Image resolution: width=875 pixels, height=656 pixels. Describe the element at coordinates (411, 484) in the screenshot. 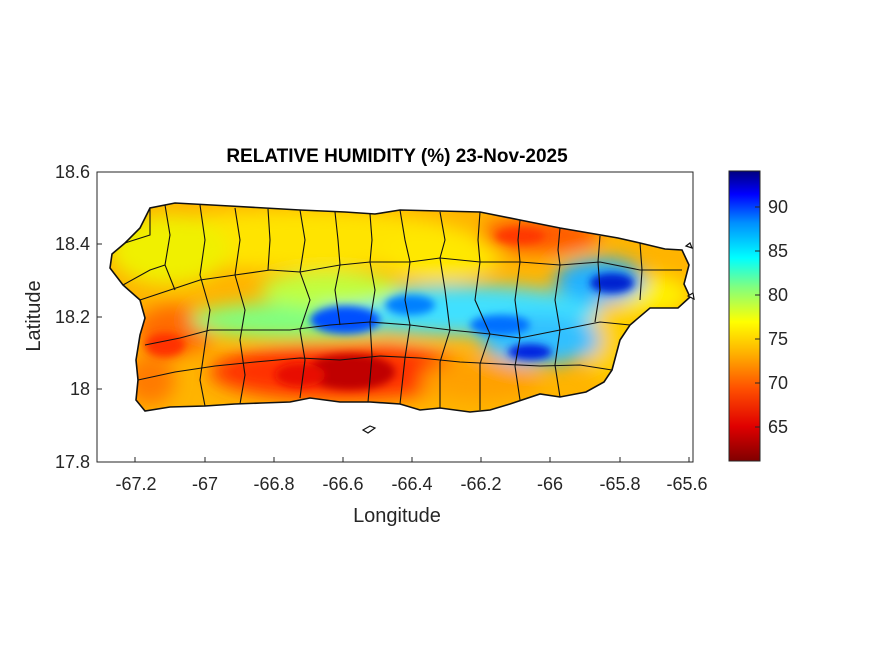

I see `x-tick-label: -66.4` at that location.